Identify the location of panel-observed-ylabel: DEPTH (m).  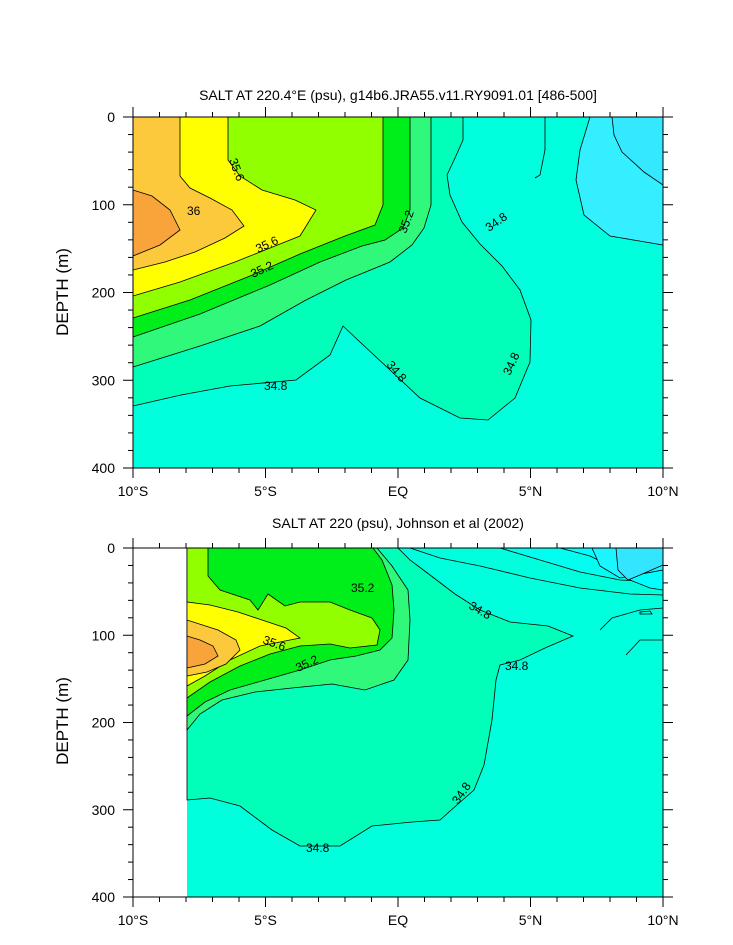
(62, 721).